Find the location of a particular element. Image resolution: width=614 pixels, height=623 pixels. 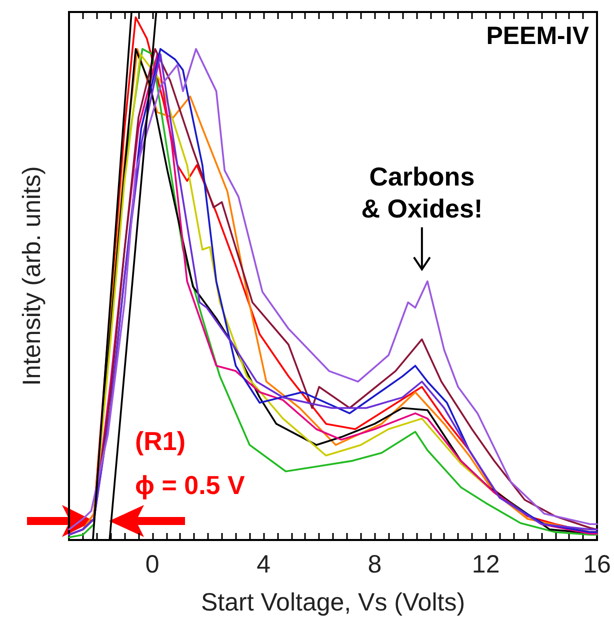

x-axis-title: Start Voltage, Vs (Volts) is located at coordinates (333, 602).